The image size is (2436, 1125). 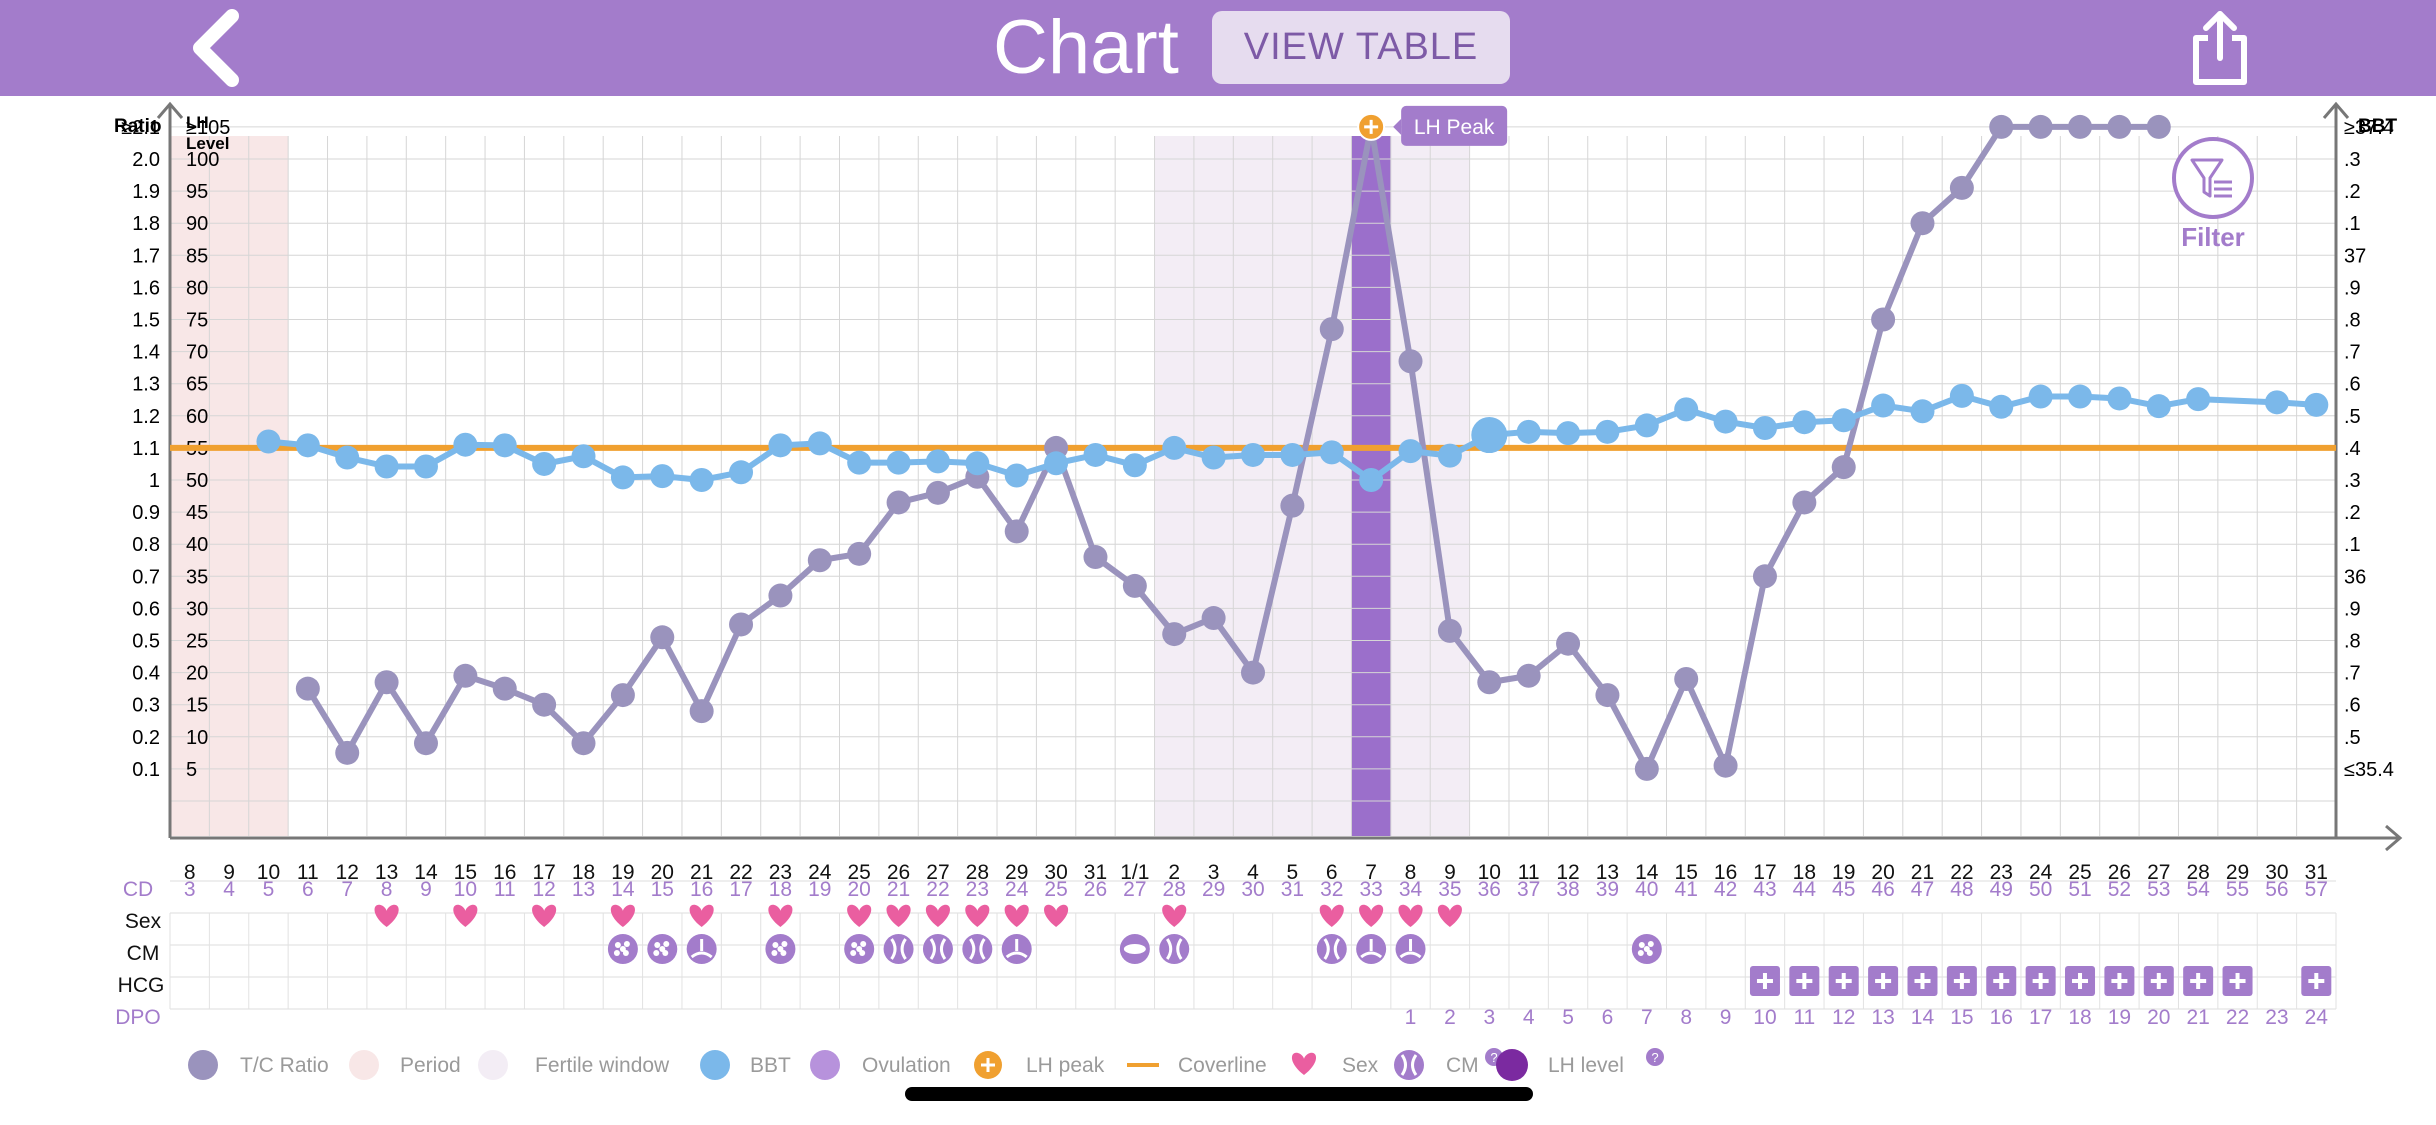 I want to click on date-label: 14, so click(x=426, y=872).